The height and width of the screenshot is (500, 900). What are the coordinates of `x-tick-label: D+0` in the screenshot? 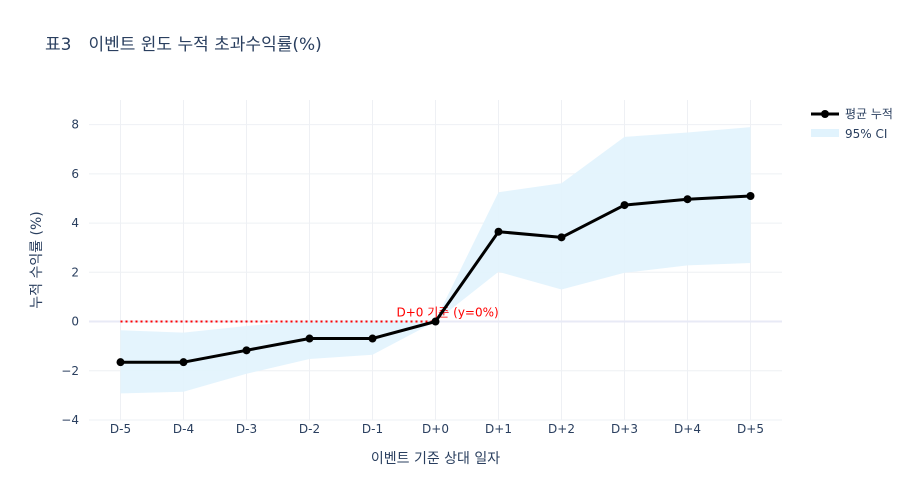 It's located at (435, 429).